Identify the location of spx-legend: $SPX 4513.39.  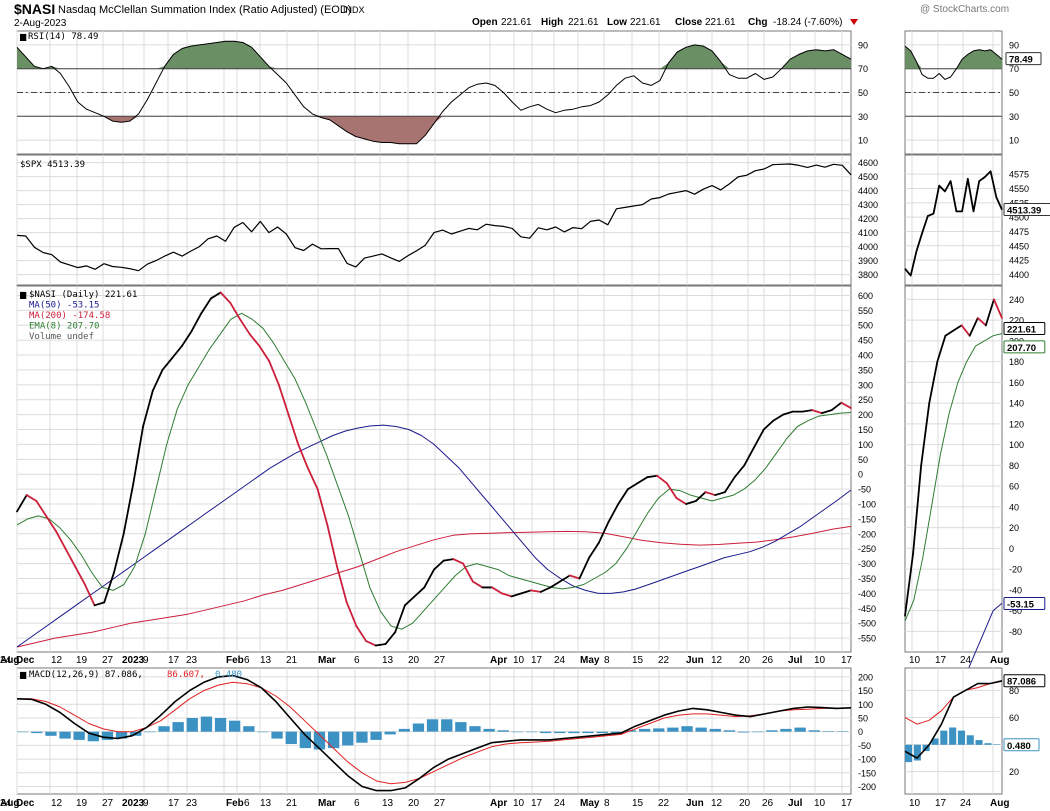
(52, 165).